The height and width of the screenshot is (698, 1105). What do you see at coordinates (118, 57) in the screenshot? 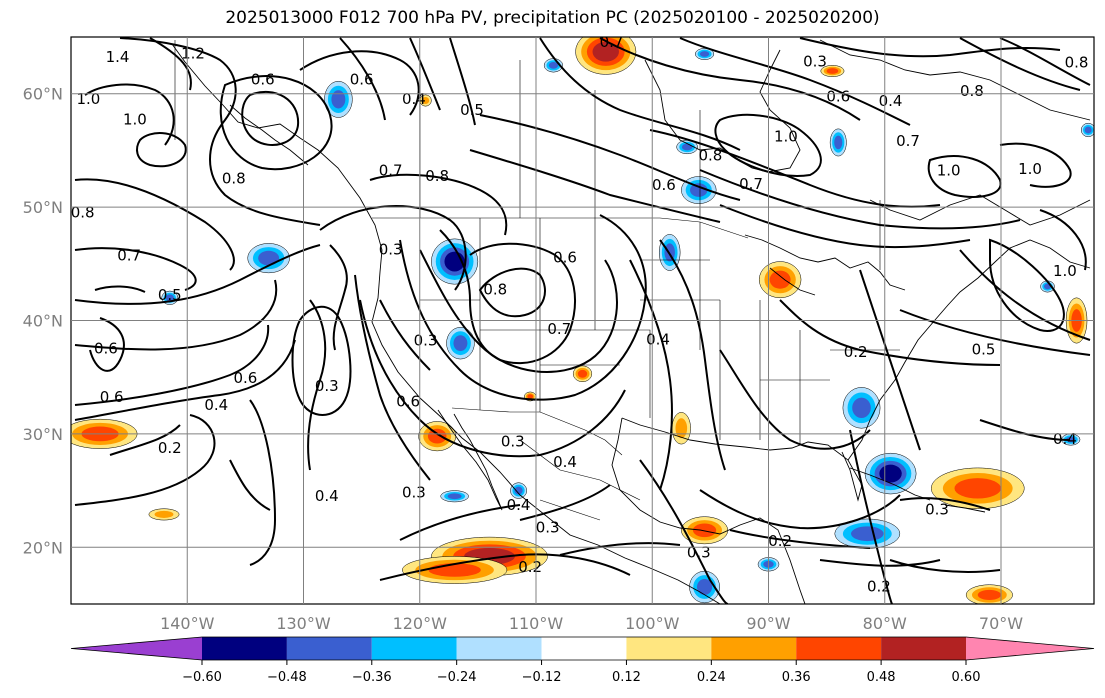
I see `contour-label: 1.4` at bounding box center [118, 57].